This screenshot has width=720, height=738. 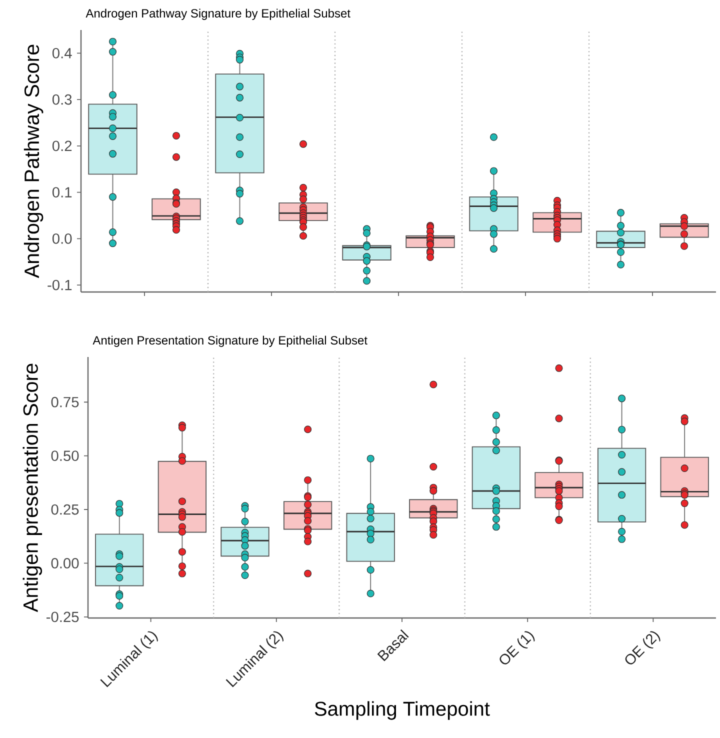 What do you see at coordinates (62, 238) in the screenshot?
I see `y-tick-label: 0.0` at bounding box center [62, 238].